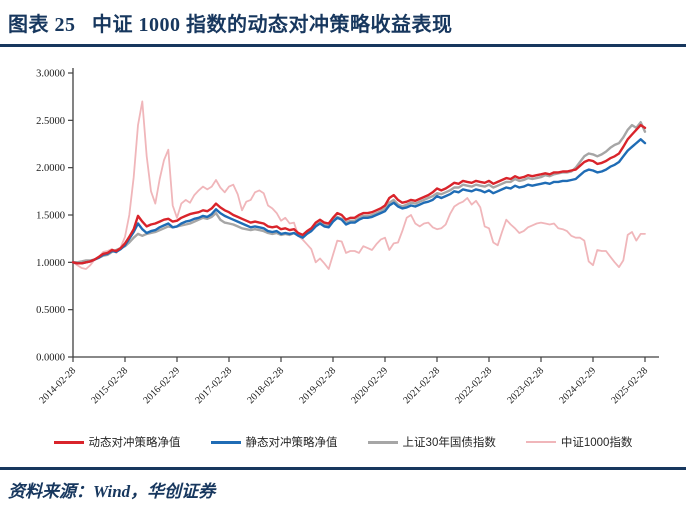  I want to click on legend: 动态对冲策略净值 静态对冲策略净值 上证30年国债指数 中证1000指数, so click(343, 442).